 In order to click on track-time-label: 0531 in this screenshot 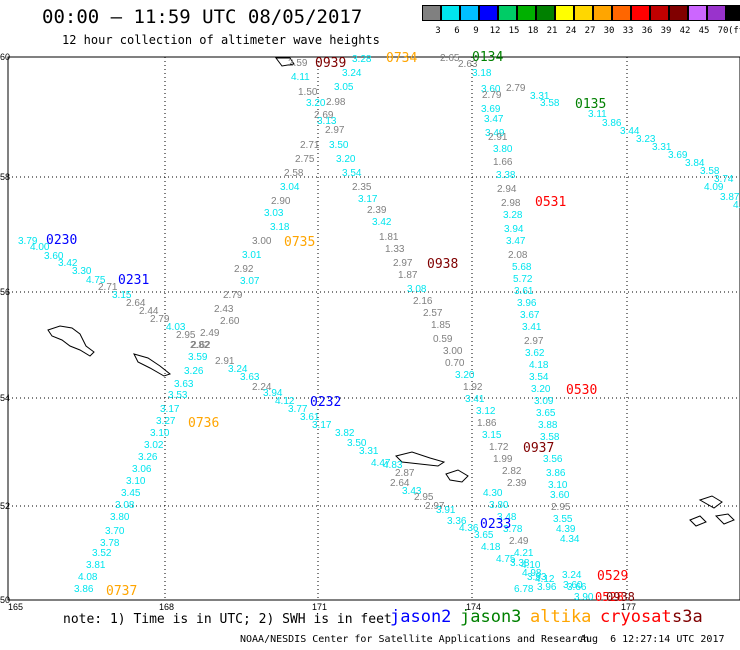, I will do `click(550, 202)`.